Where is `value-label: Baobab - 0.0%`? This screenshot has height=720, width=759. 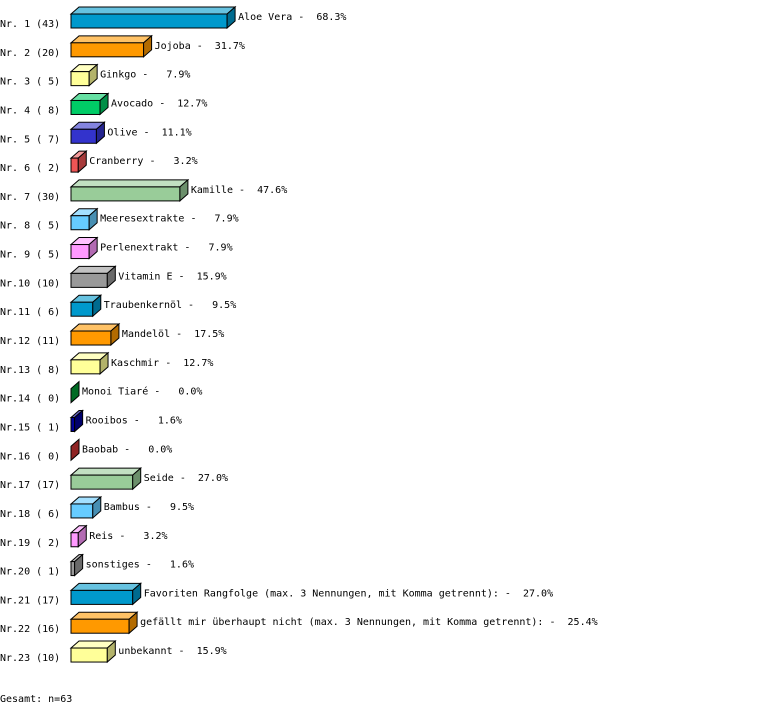
value-label: Baobab - 0.0% is located at coordinates (127, 449).